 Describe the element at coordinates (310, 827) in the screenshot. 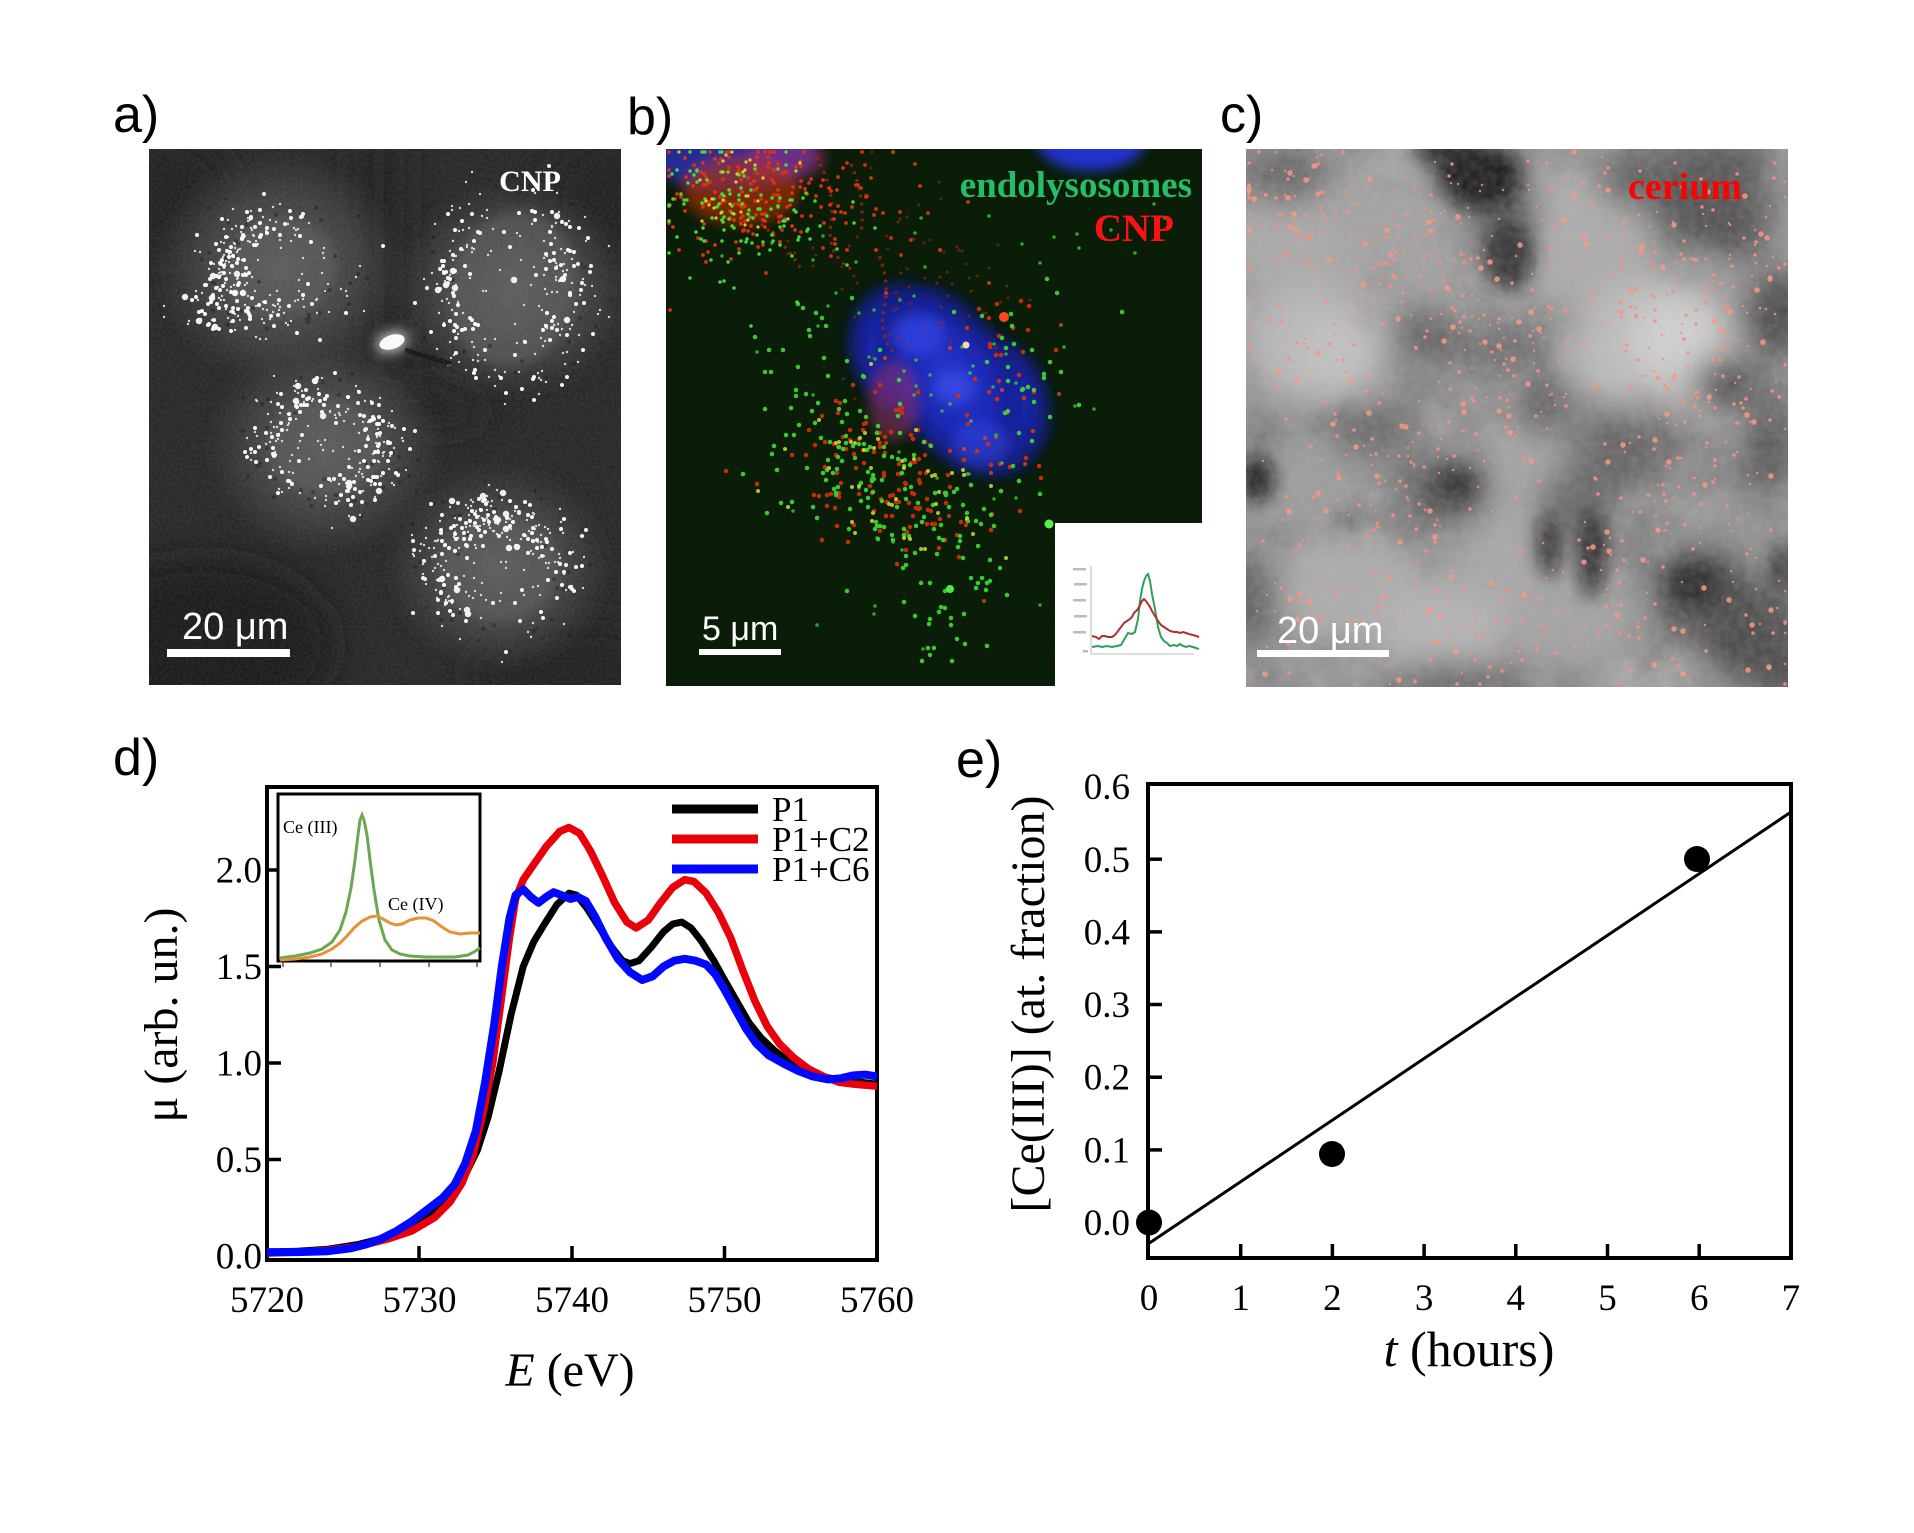

I see `svg-text: Ce (III)` at that location.